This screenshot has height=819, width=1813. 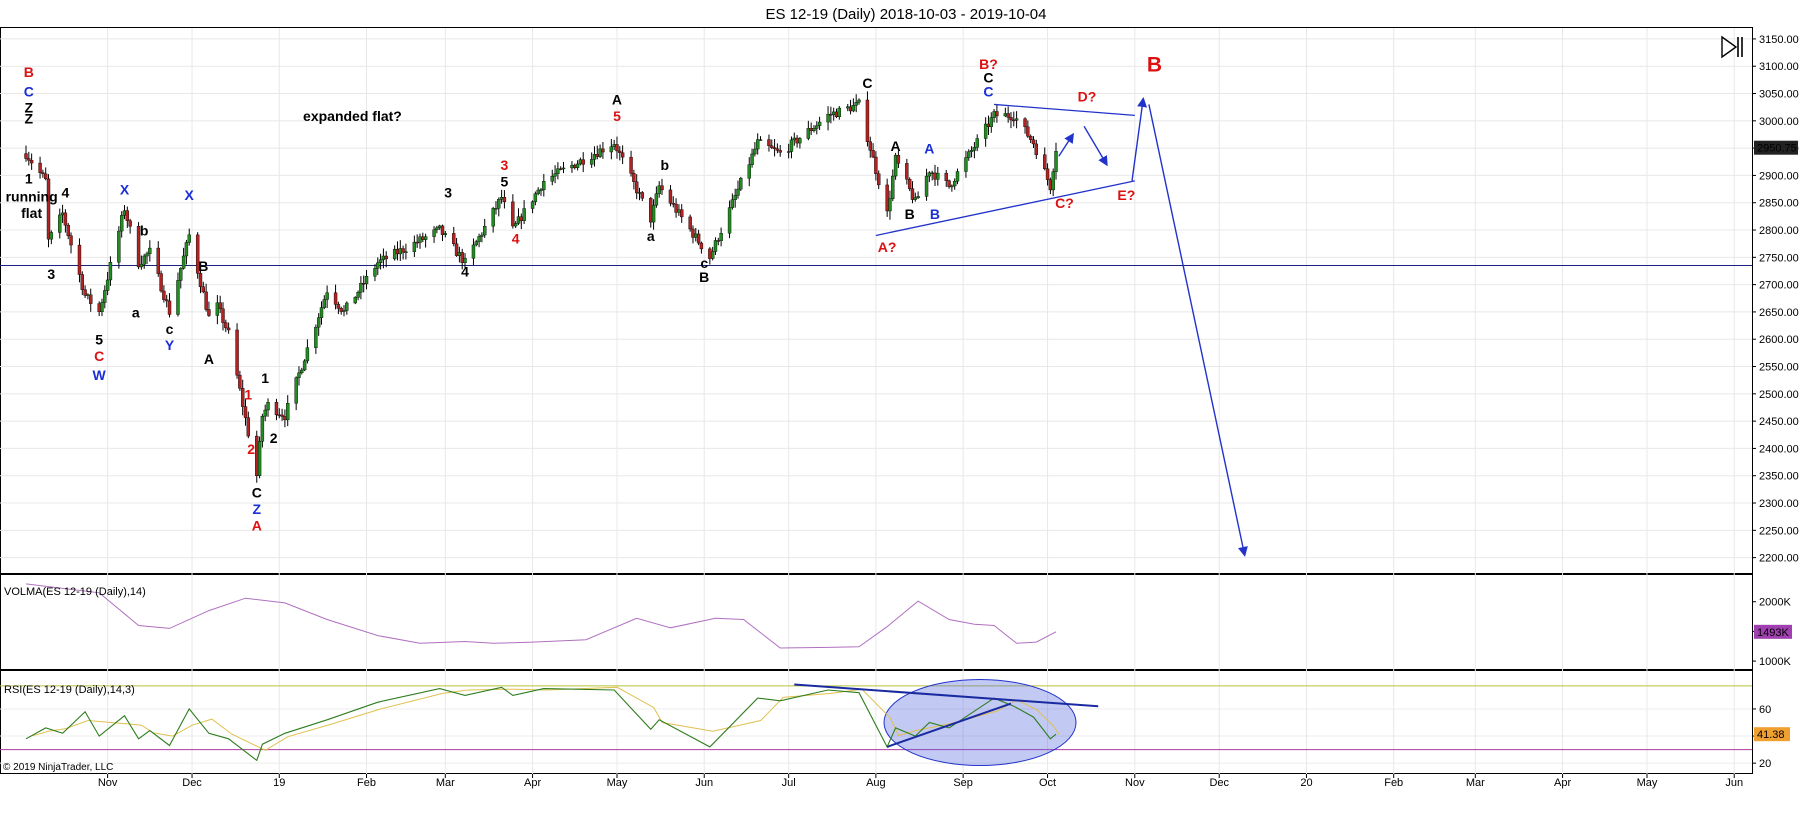 I want to click on x-tick-label: Feb, so click(x=366, y=783).